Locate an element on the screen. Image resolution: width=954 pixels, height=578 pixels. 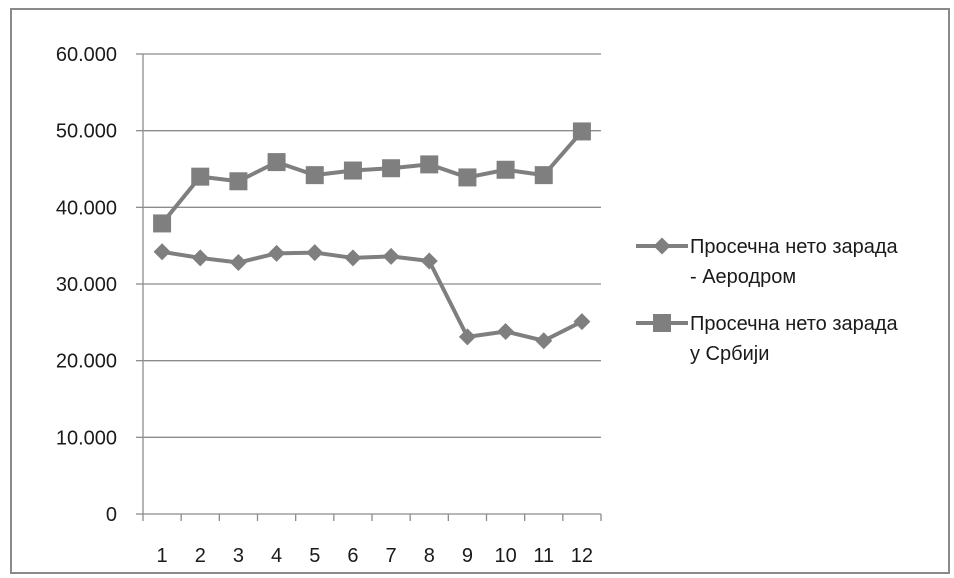
y-tick-label-5: 50.000 is located at coordinates (86, 132).